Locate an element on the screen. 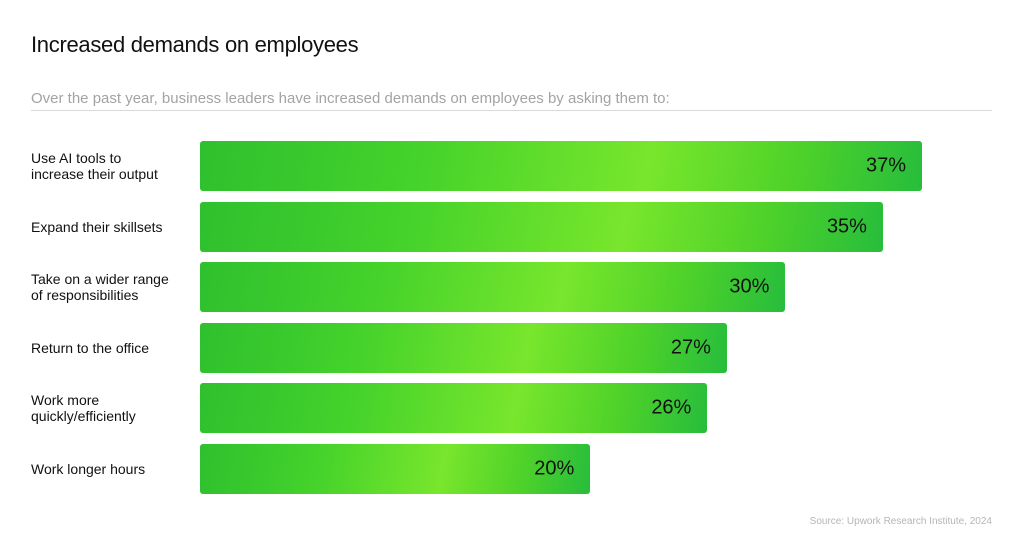 The image size is (1024, 556). bar-value-label: 35% is located at coordinates (846, 226).